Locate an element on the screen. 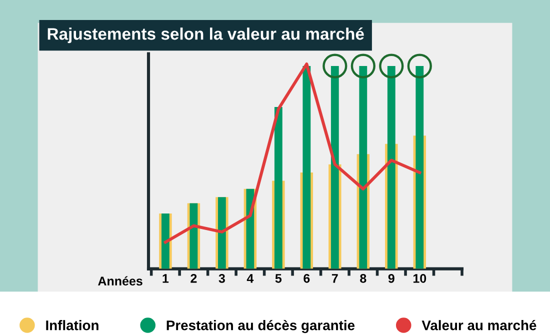 The width and height of the screenshot is (550, 336). x-tick-label: 6 is located at coordinates (307, 278).